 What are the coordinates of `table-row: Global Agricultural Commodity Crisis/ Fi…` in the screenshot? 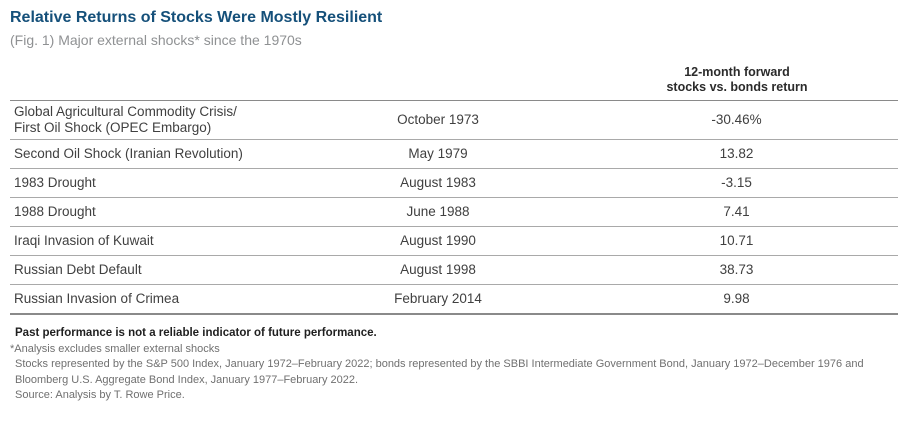 It's located at (454, 120).